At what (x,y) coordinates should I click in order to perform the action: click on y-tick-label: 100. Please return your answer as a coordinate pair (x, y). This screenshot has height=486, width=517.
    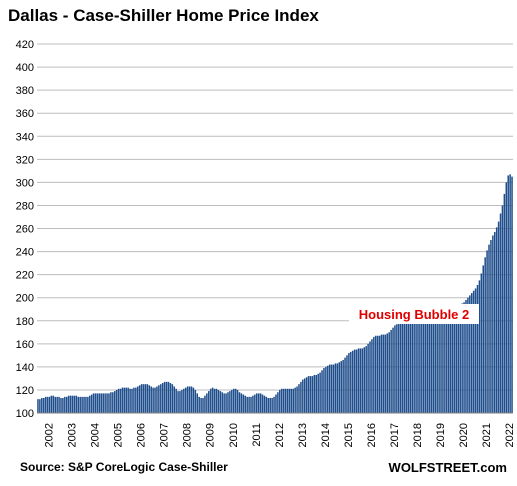
    Looking at the image, I should click on (25, 414).